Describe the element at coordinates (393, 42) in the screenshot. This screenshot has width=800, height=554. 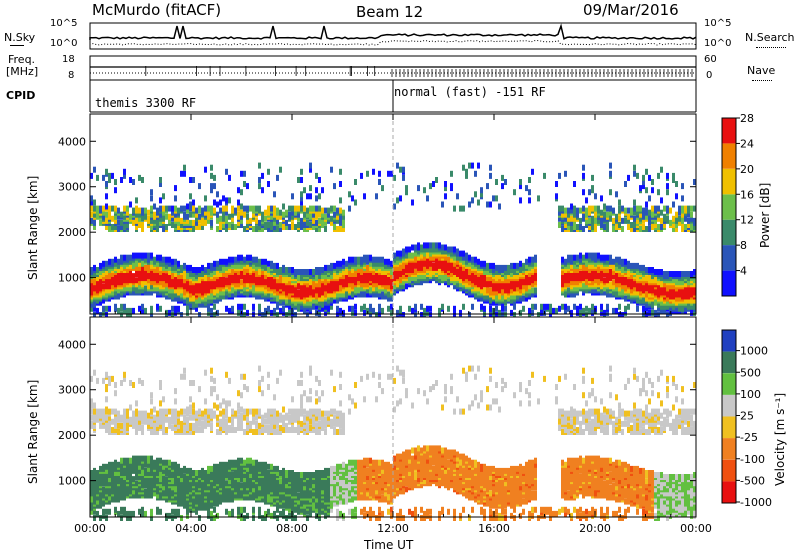
I see `nsearch-line` at that location.